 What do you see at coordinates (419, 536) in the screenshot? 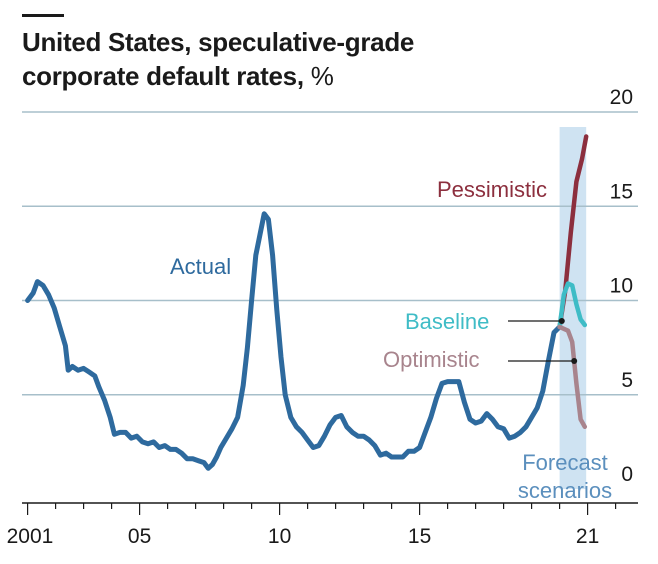
I see `x-tick-label-15: 15` at bounding box center [419, 536].